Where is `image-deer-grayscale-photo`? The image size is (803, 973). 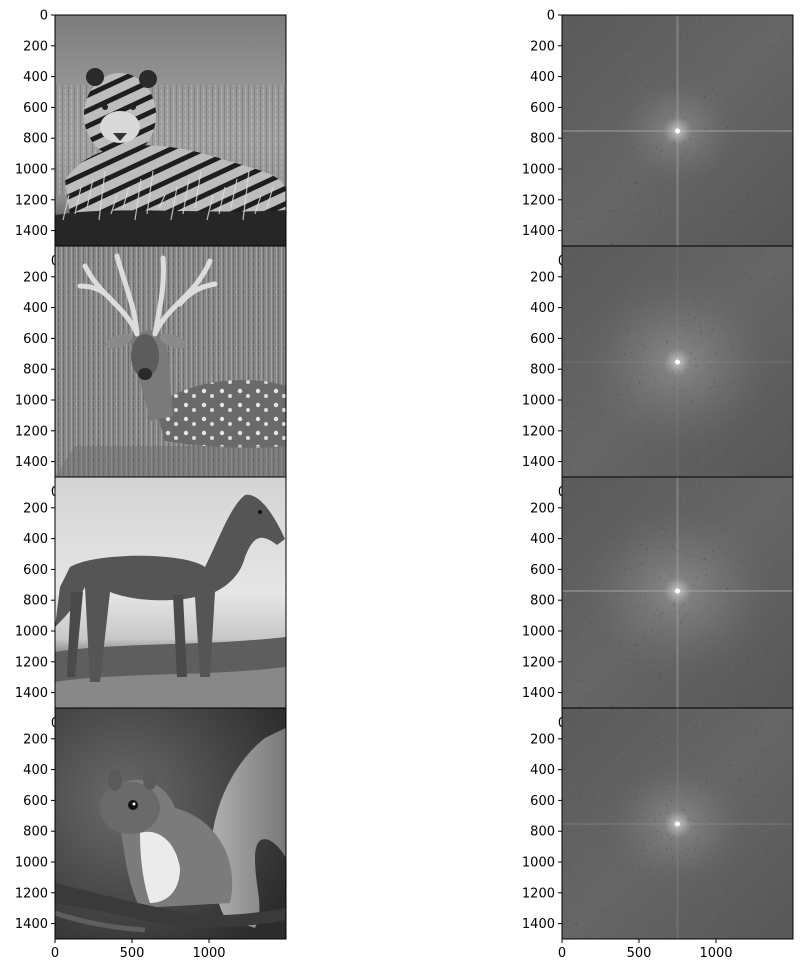
image-deer-grayscale-photo is located at coordinates (170, 361).